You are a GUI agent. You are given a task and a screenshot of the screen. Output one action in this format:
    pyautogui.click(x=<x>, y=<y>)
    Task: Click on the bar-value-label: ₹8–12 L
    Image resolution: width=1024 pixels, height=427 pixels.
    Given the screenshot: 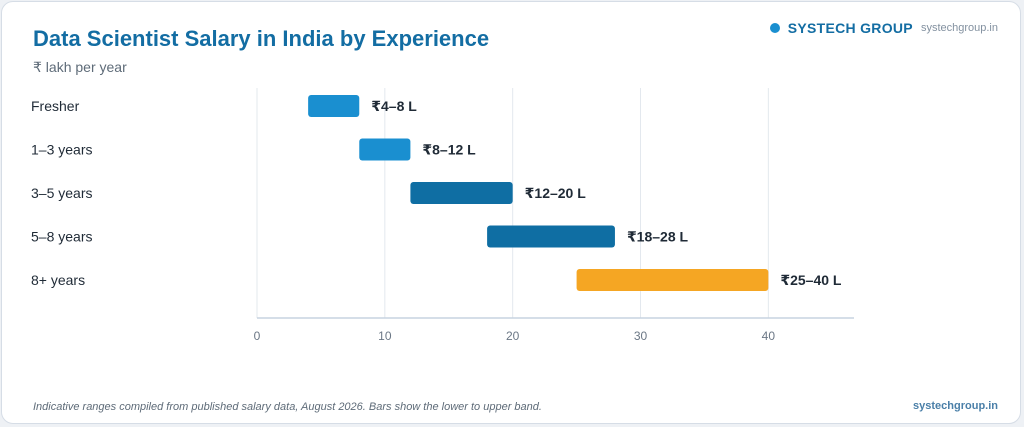 What is the action you would take?
    pyautogui.click(x=449, y=150)
    